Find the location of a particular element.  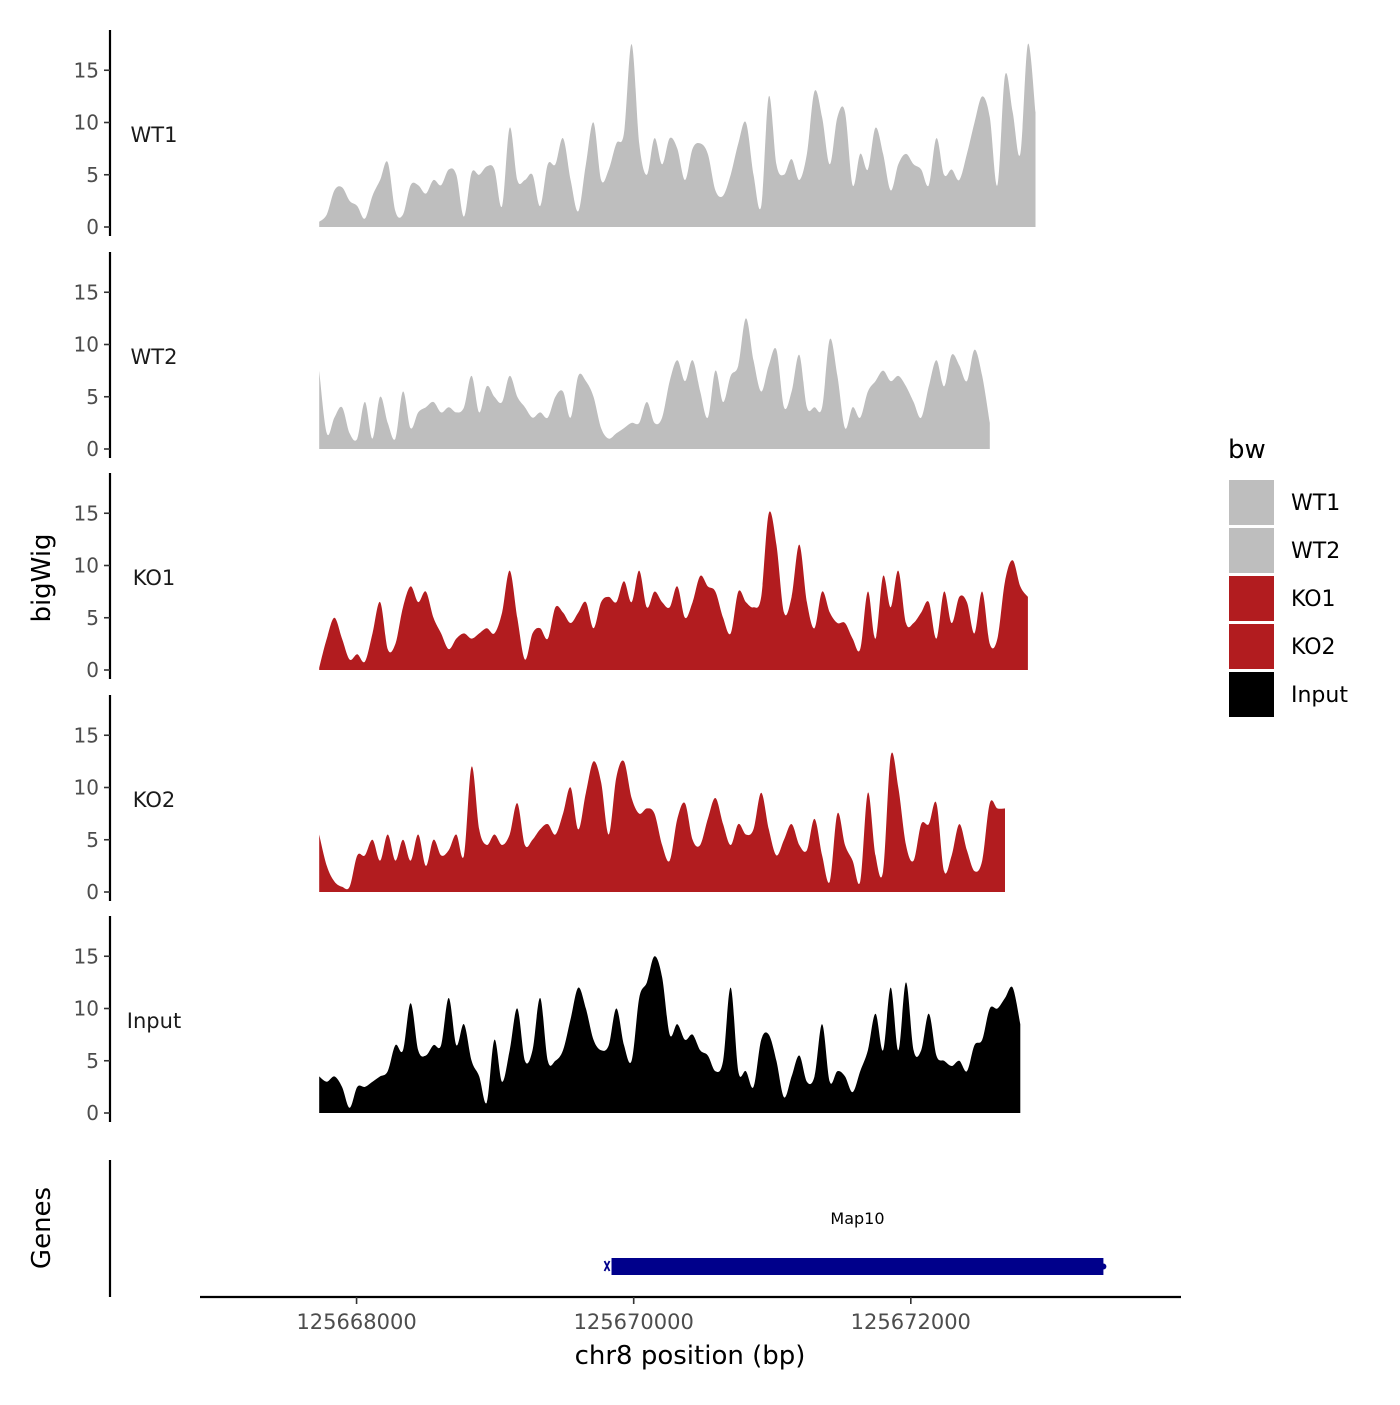

x-axis-title: chr8 position (bp) is located at coordinates (690, 1356).